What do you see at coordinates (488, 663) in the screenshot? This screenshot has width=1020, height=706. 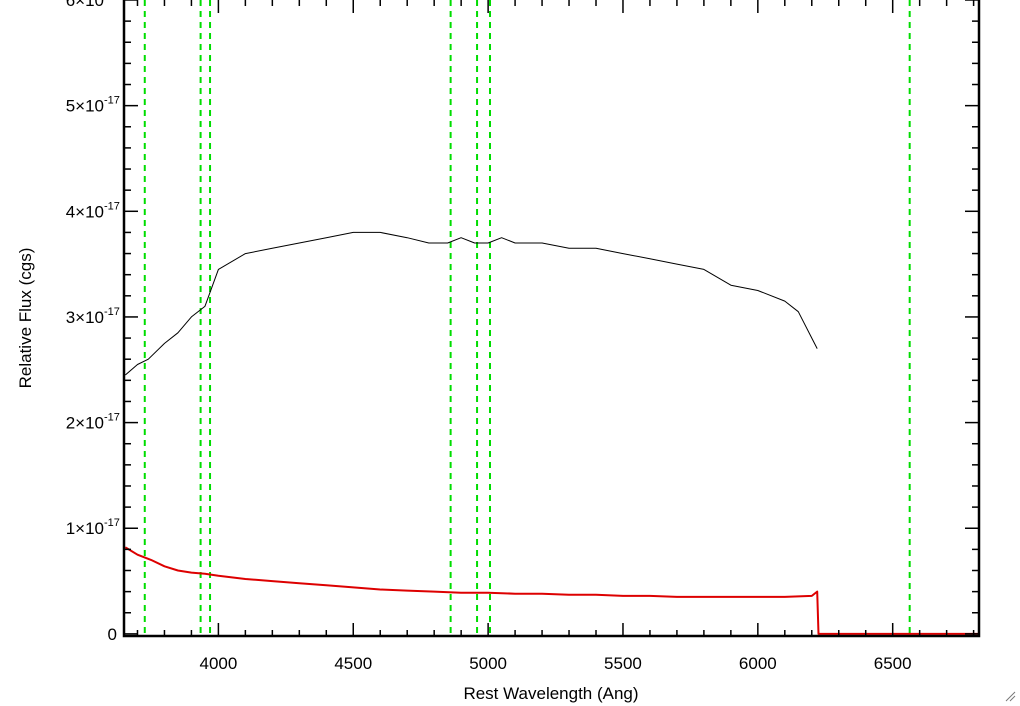 I see `x-tick-label: 5000` at bounding box center [488, 663].